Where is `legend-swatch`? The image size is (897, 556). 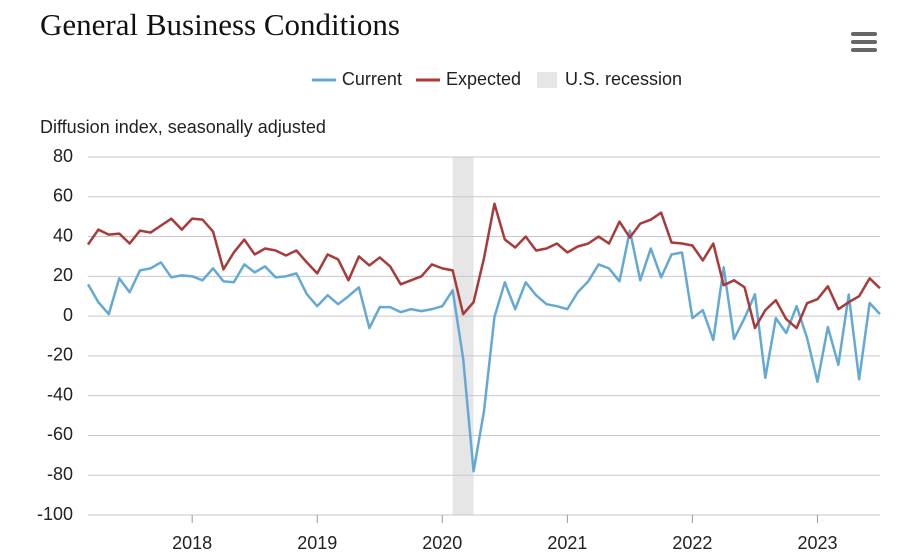
legend-swatch is located at coordinates (547, 80).